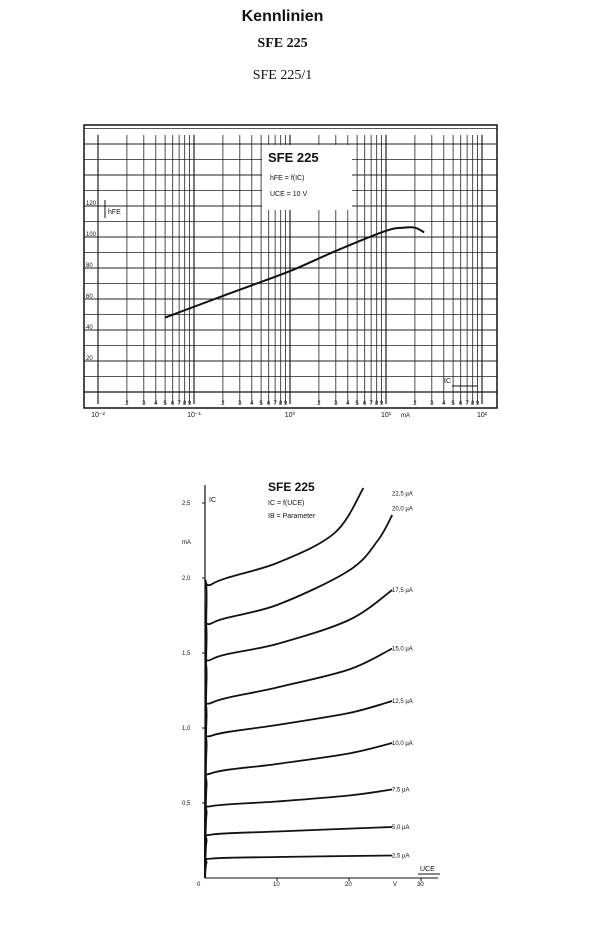 The image size is (600, 933). What do you see at coordinates (402, 495) in the screenshot?
I see `chart2-series-label: 22,5 µA` at bounding box center [402, 495].